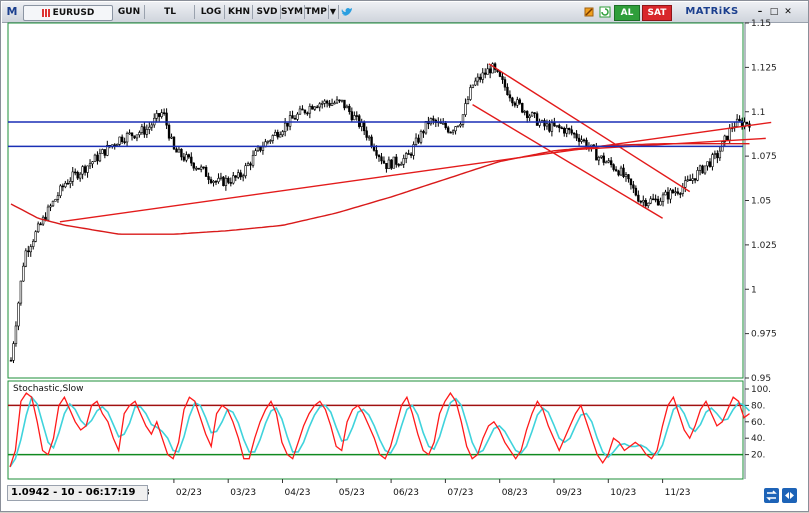  Describe the element at coordinates (298, 493) in the screenshot. I see `time-tick-label: 04/23` at that location.